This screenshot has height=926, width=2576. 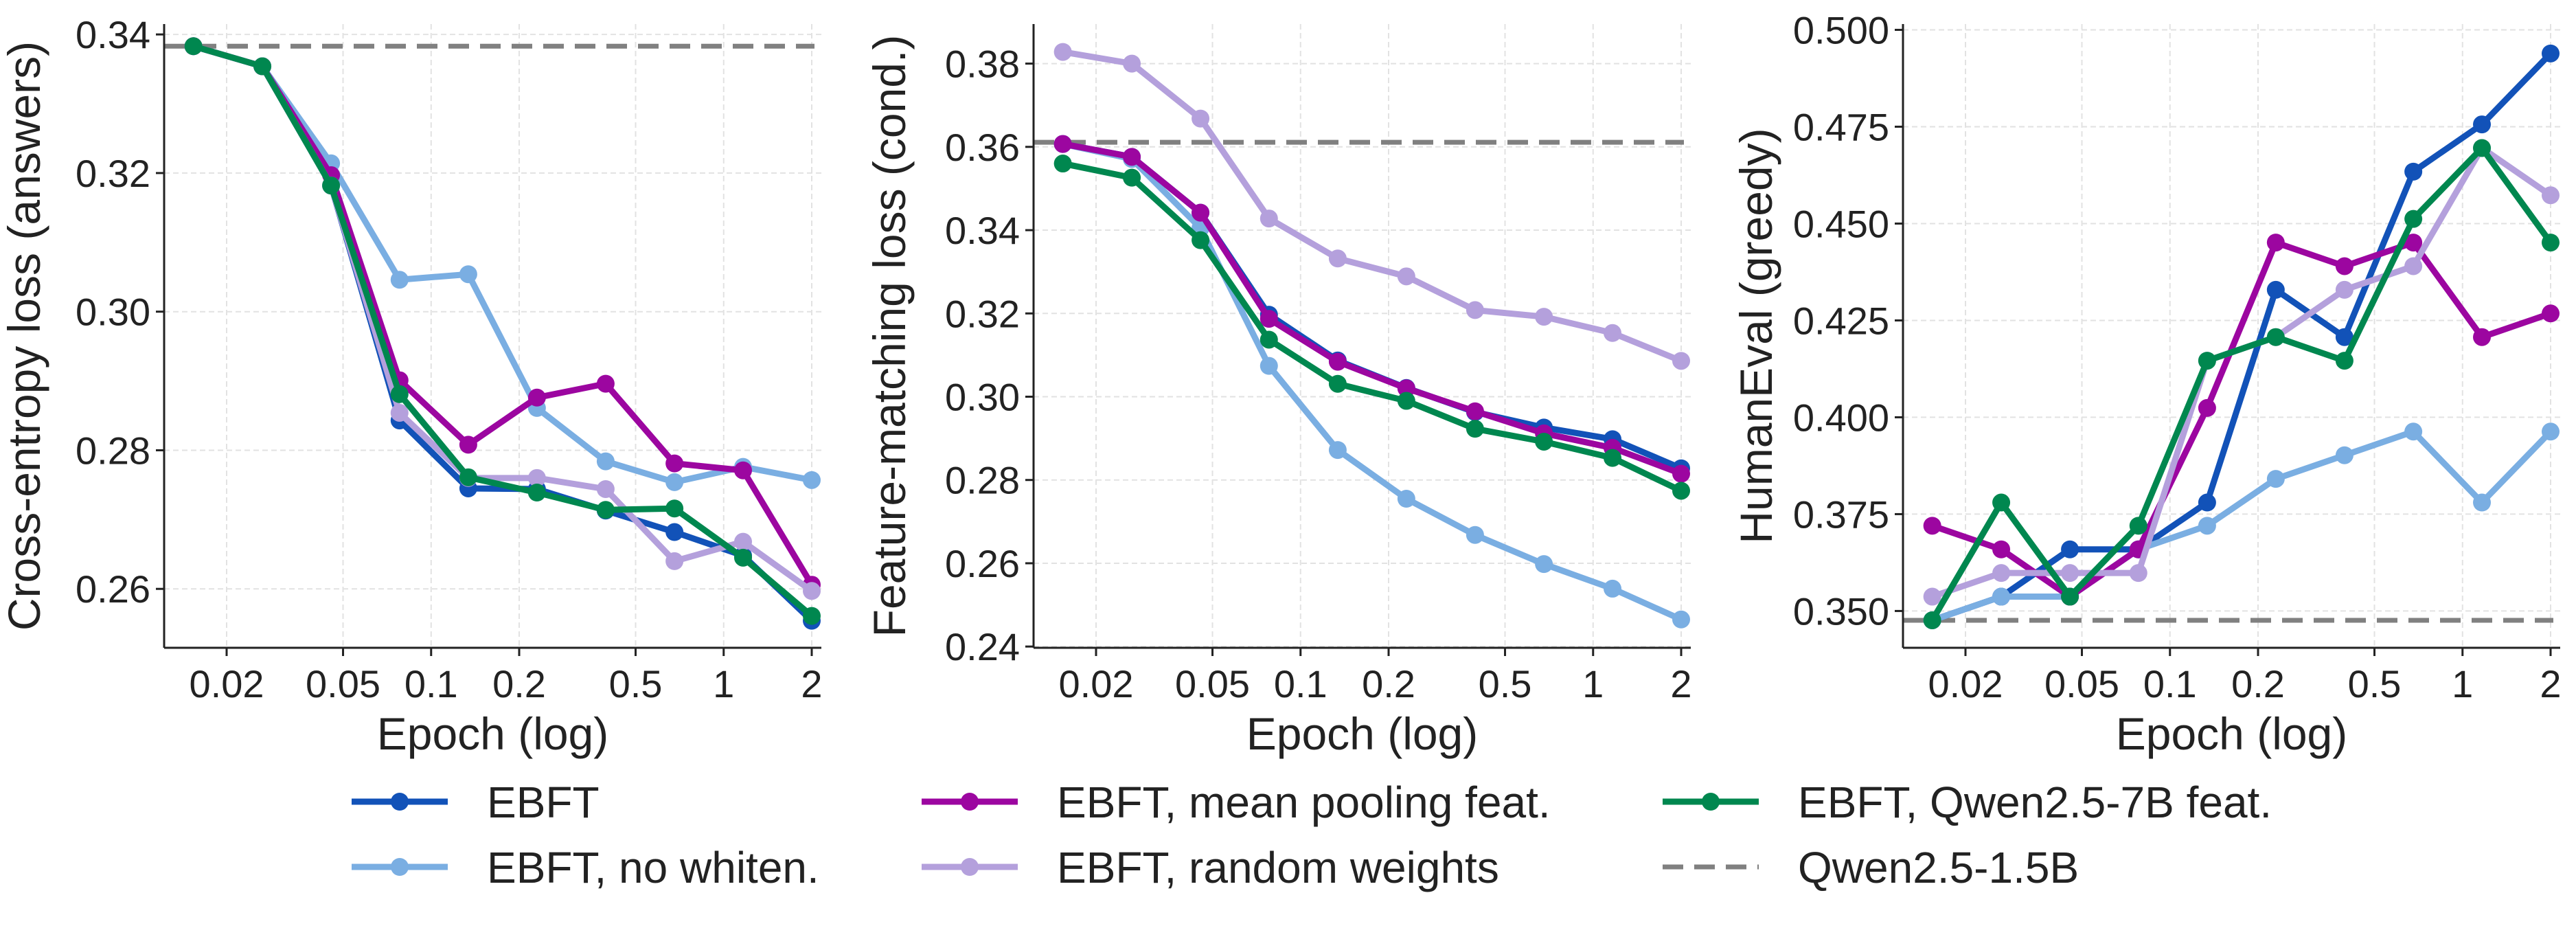 I want to click on y-axis-title: Feature-matching loss (cond.), so click(x=889, y=336).